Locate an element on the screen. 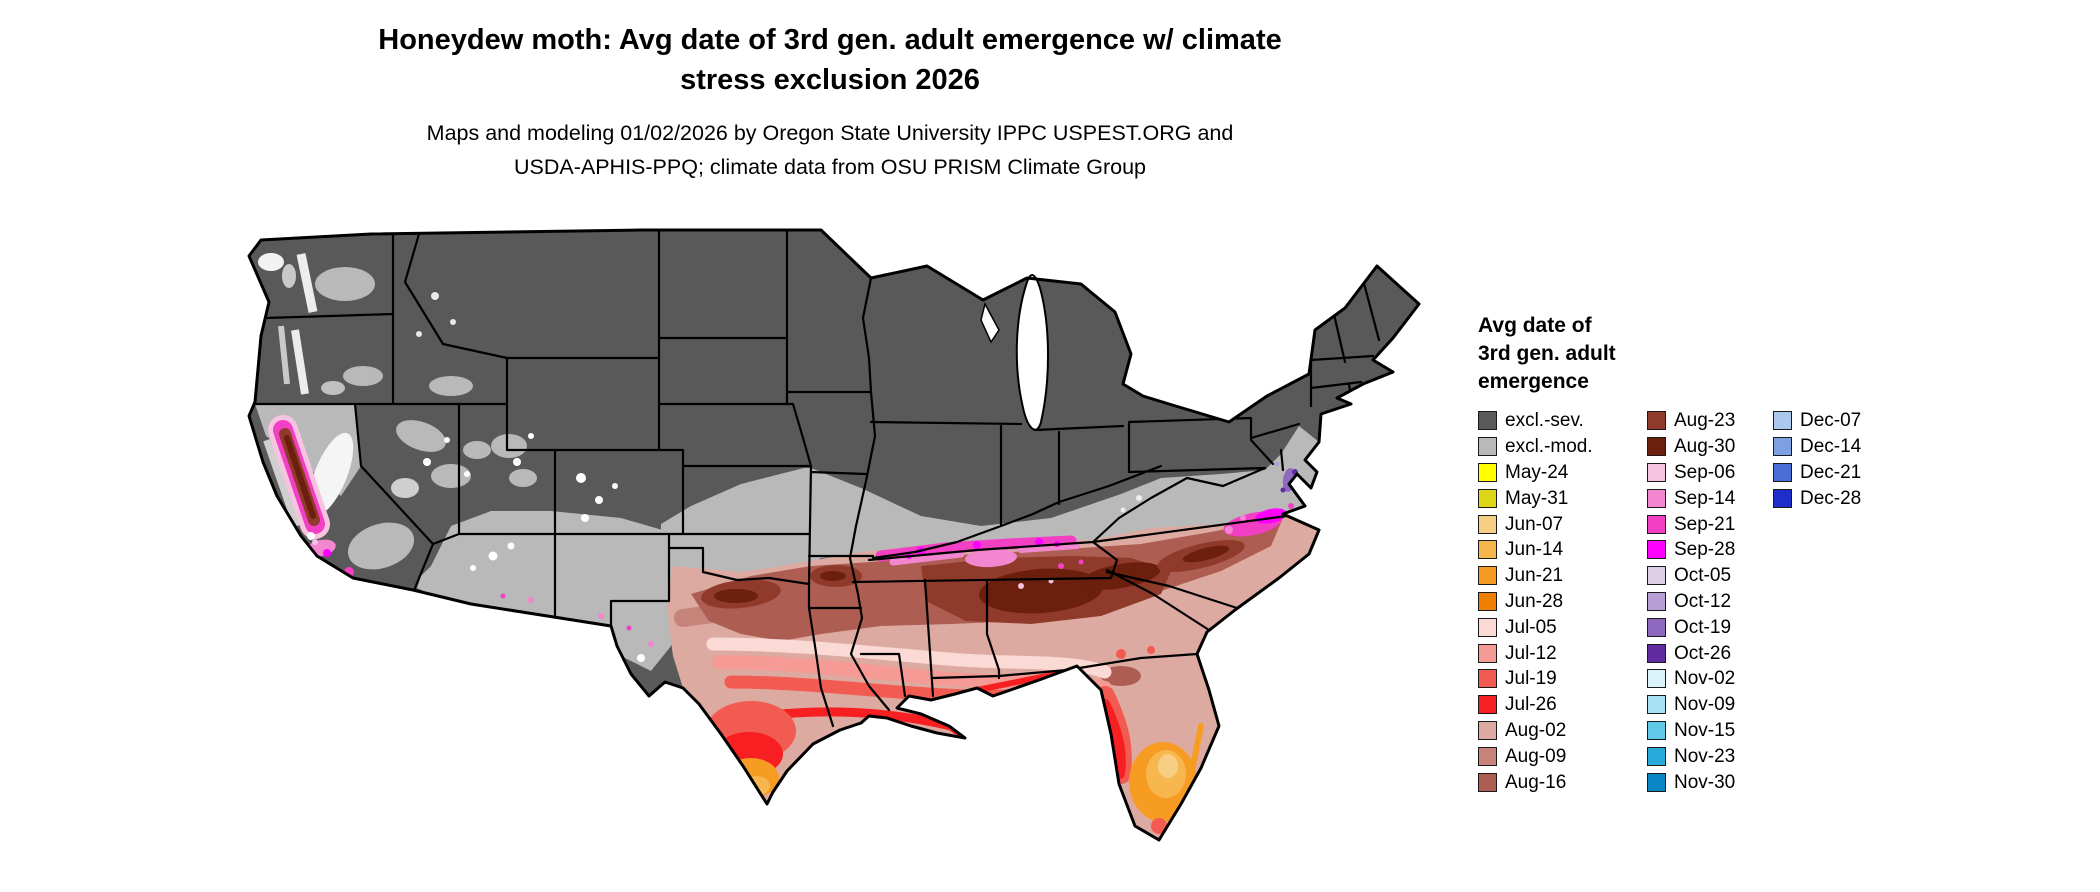  legend-column-1: excl.-sev. excl.-mod. May-24 May is located at coordinates (1562, 601).